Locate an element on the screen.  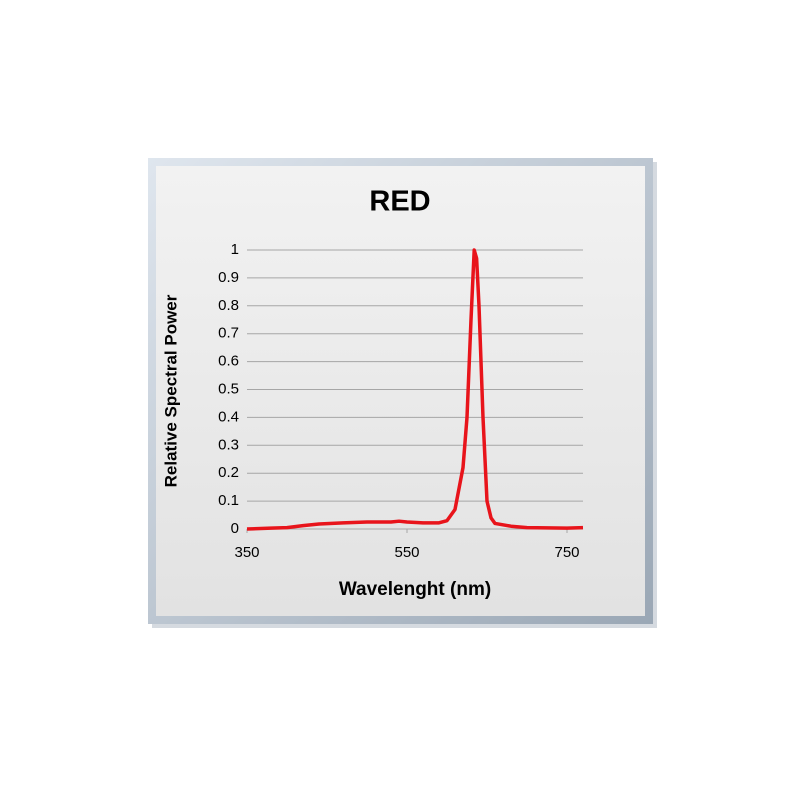
y-tick-label: 0.8 is located at coordinates (228, 305).